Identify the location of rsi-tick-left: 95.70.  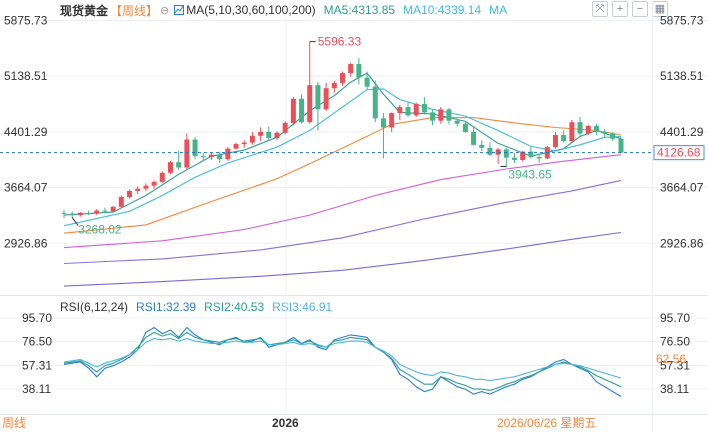
(37, 318).